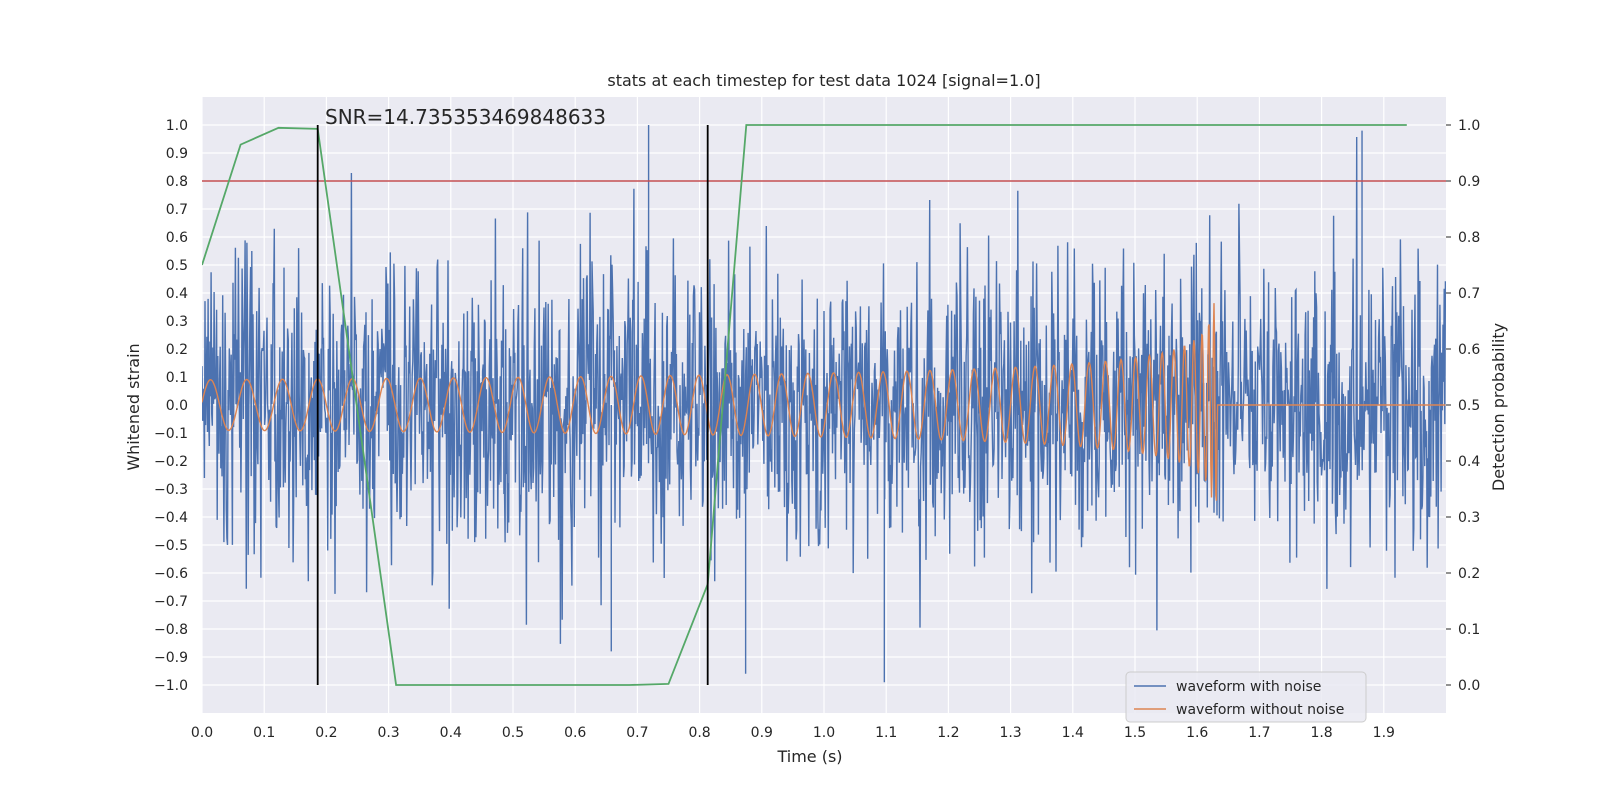  What do you see at coordinates (177, 406) in the screenshot?
I see `y-tick-label-left: 0.0` at bounding box center [177, 406].